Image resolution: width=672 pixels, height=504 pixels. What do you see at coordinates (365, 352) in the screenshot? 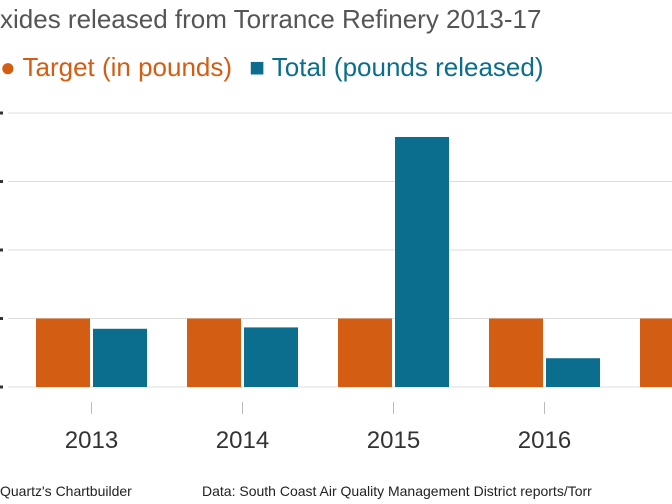
I see `bar-target-2015` at bounding box center [365, 352].